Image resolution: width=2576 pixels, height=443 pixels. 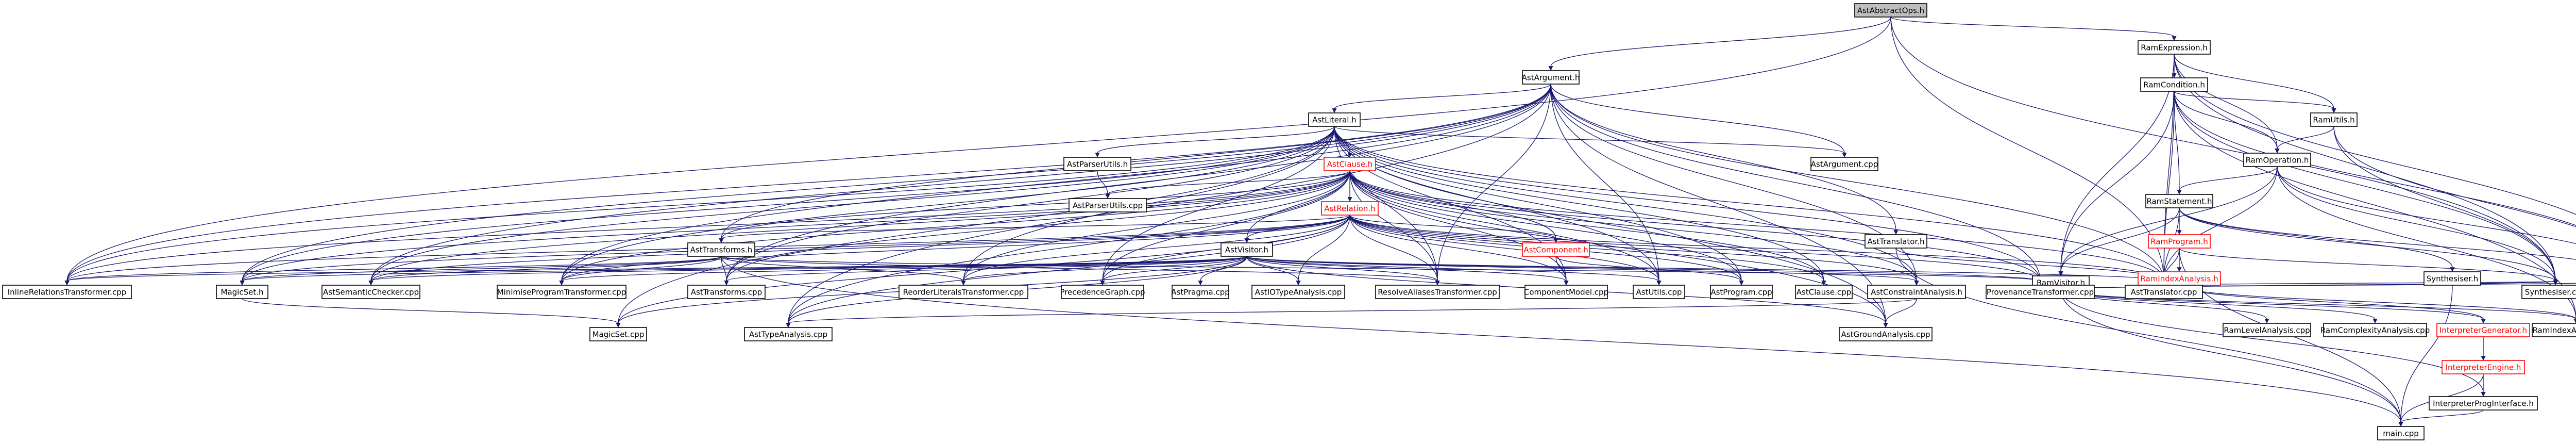 I want to click on node-asttranslator-h: AstTranslator.h, so click(x=1896, y=241).